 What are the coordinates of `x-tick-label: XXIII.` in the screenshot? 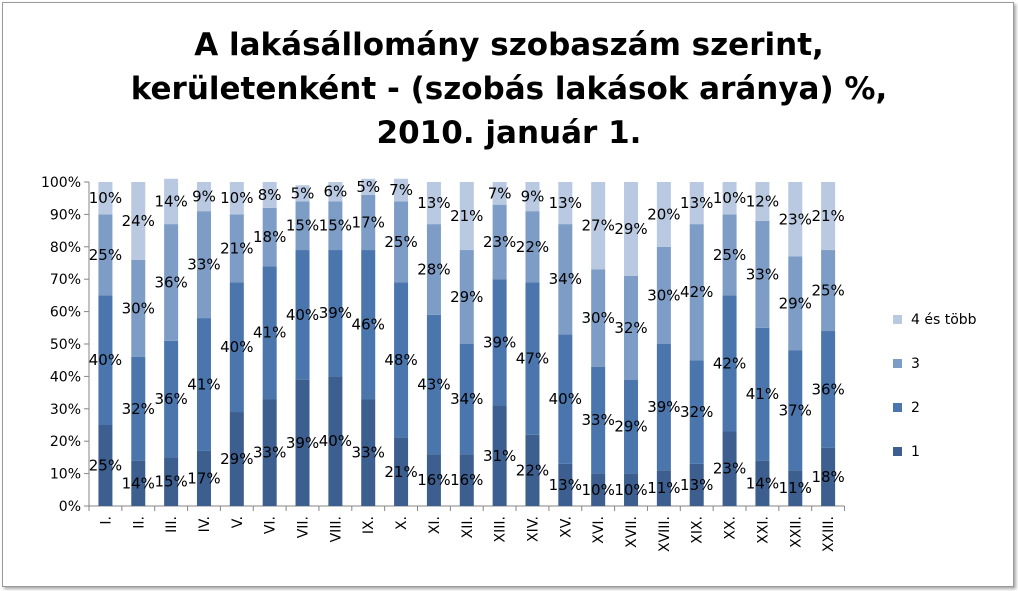 It's located at (829, 534).